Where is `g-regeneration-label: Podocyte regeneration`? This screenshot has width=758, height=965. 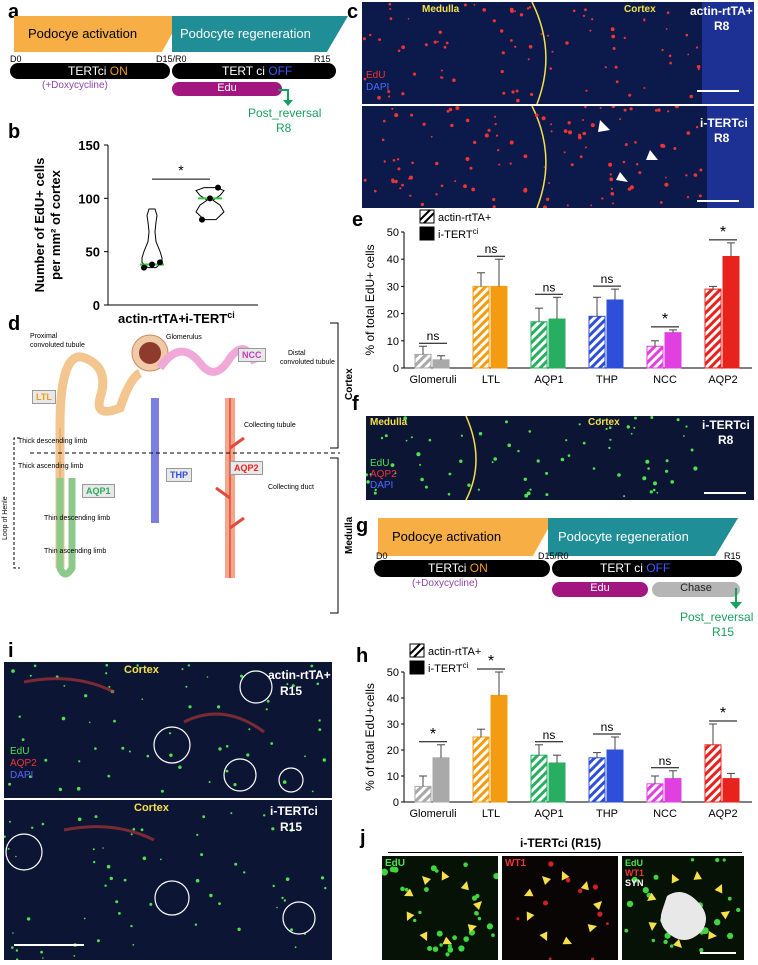 g-regeneration-label: Podocyte regeneration is located at coordinates (623, 536).